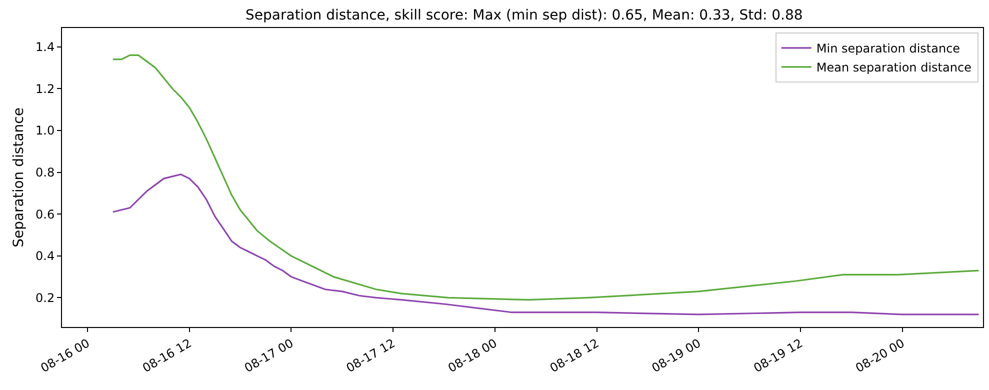  Describe the element at coordinates (524, 16) in the screenshot. I see `chart-title: Separation distance, skill score: Max (min sep dist): 0.65, Mean: 0.33, Std: 0.88` at that location.